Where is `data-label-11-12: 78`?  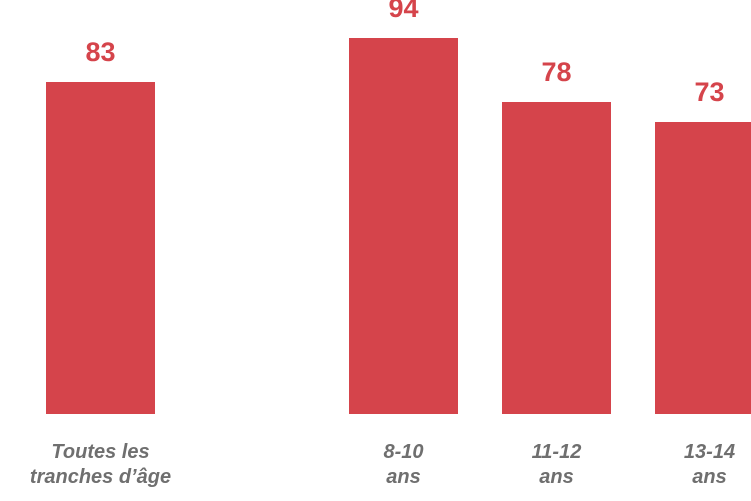
data-label-11-12: 78 is located at coordinates (556, 72).